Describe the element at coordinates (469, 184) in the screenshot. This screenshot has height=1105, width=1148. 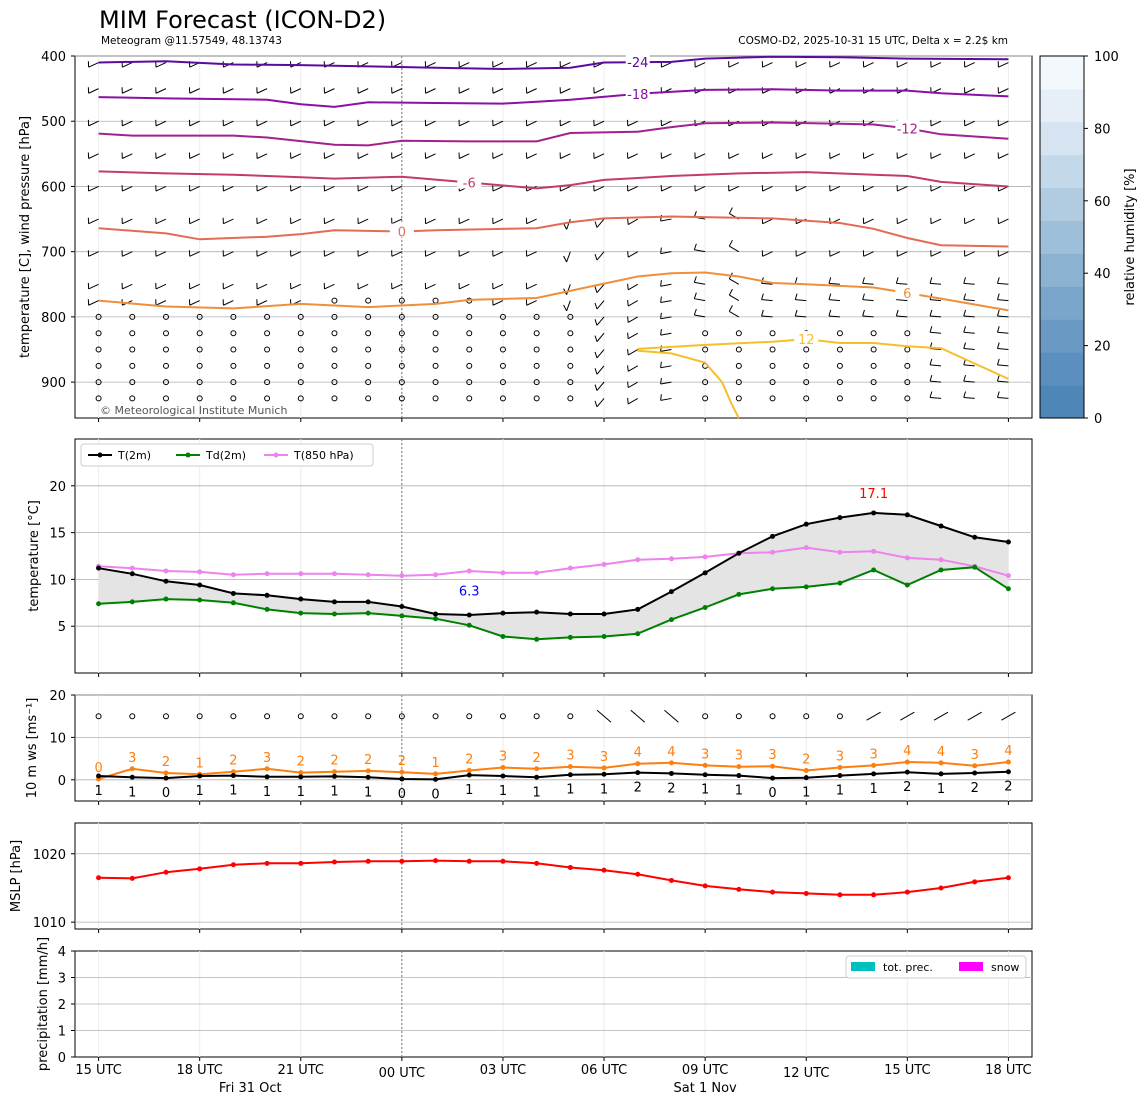
I see `isotherm-label: -6` at that location.